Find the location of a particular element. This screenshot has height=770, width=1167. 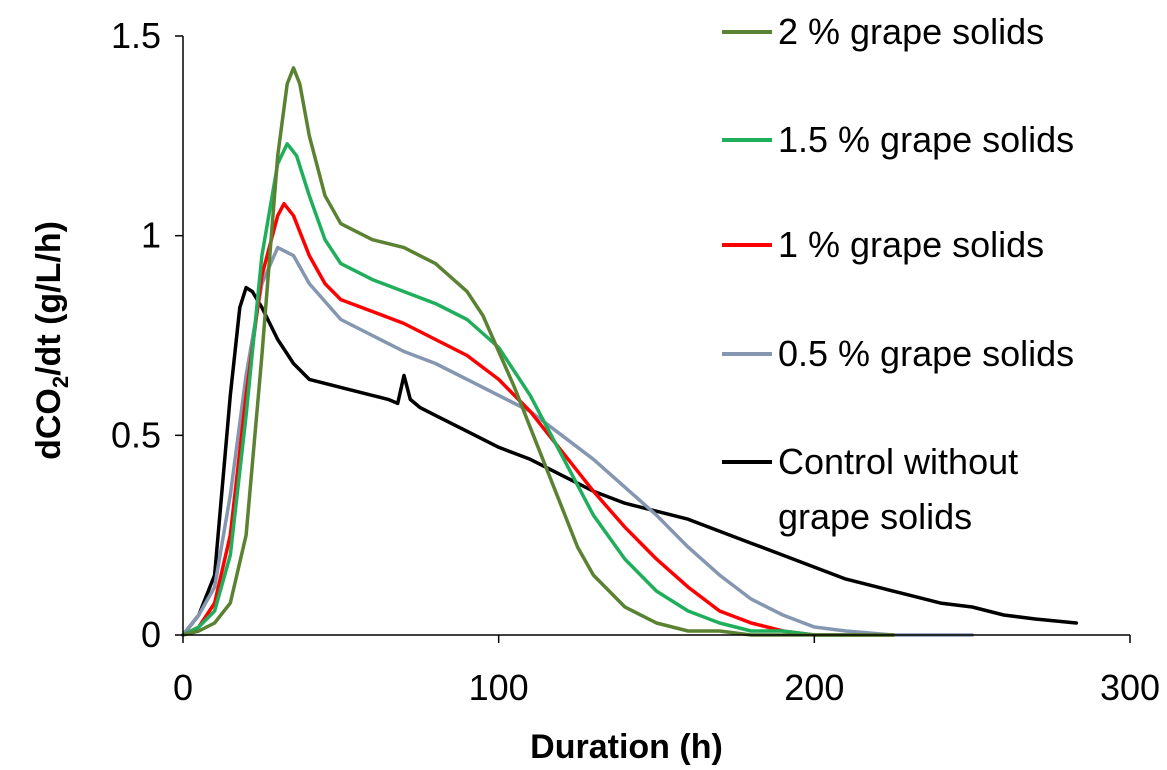

legend-label: 1.5 % grape solids is located at coordinates (926, 139).